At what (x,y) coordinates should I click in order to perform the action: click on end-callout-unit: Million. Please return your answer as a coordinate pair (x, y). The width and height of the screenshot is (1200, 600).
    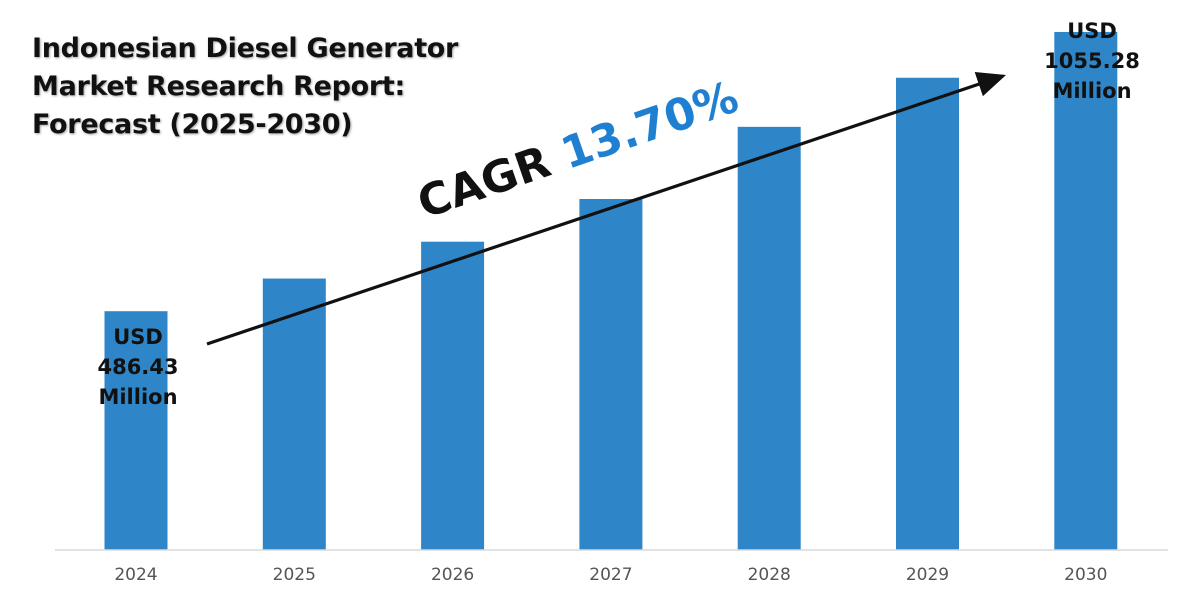
    Looking at the image, I should click on (1092, 91).